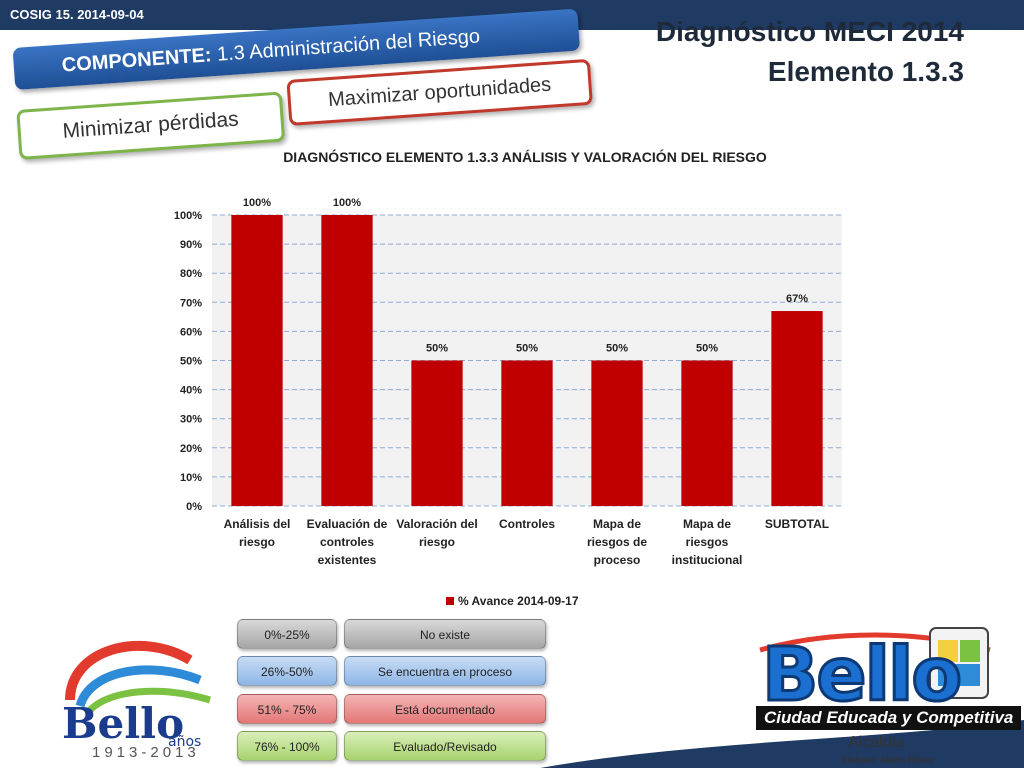 The image size is (1024, 768). Describe the element at coordinates (194, 507) in the screenshot. I see `y-tick-label: 0%` at that location.